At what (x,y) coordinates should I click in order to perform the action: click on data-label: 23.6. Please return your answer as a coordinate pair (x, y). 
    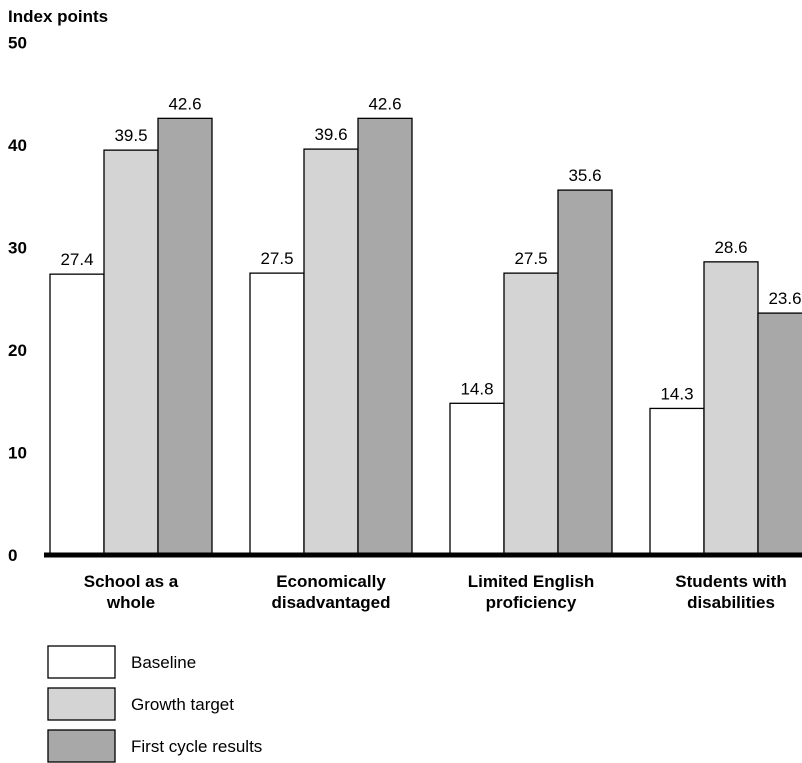
    Looking at the image, I should click on (784, 298).